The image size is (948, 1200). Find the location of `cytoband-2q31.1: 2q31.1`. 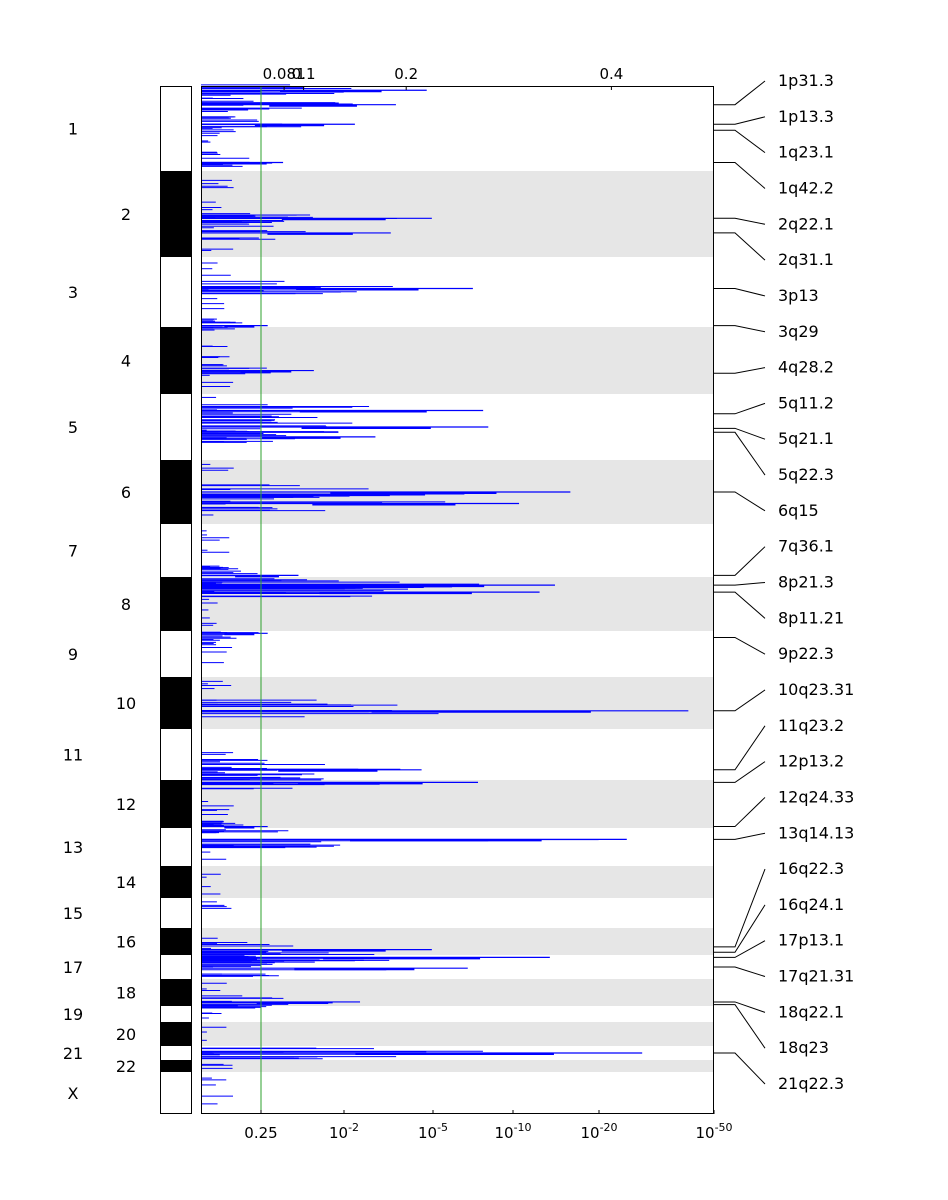

cytoband-2q31.1: 2q31.1 is located at coordinates (774, 250).